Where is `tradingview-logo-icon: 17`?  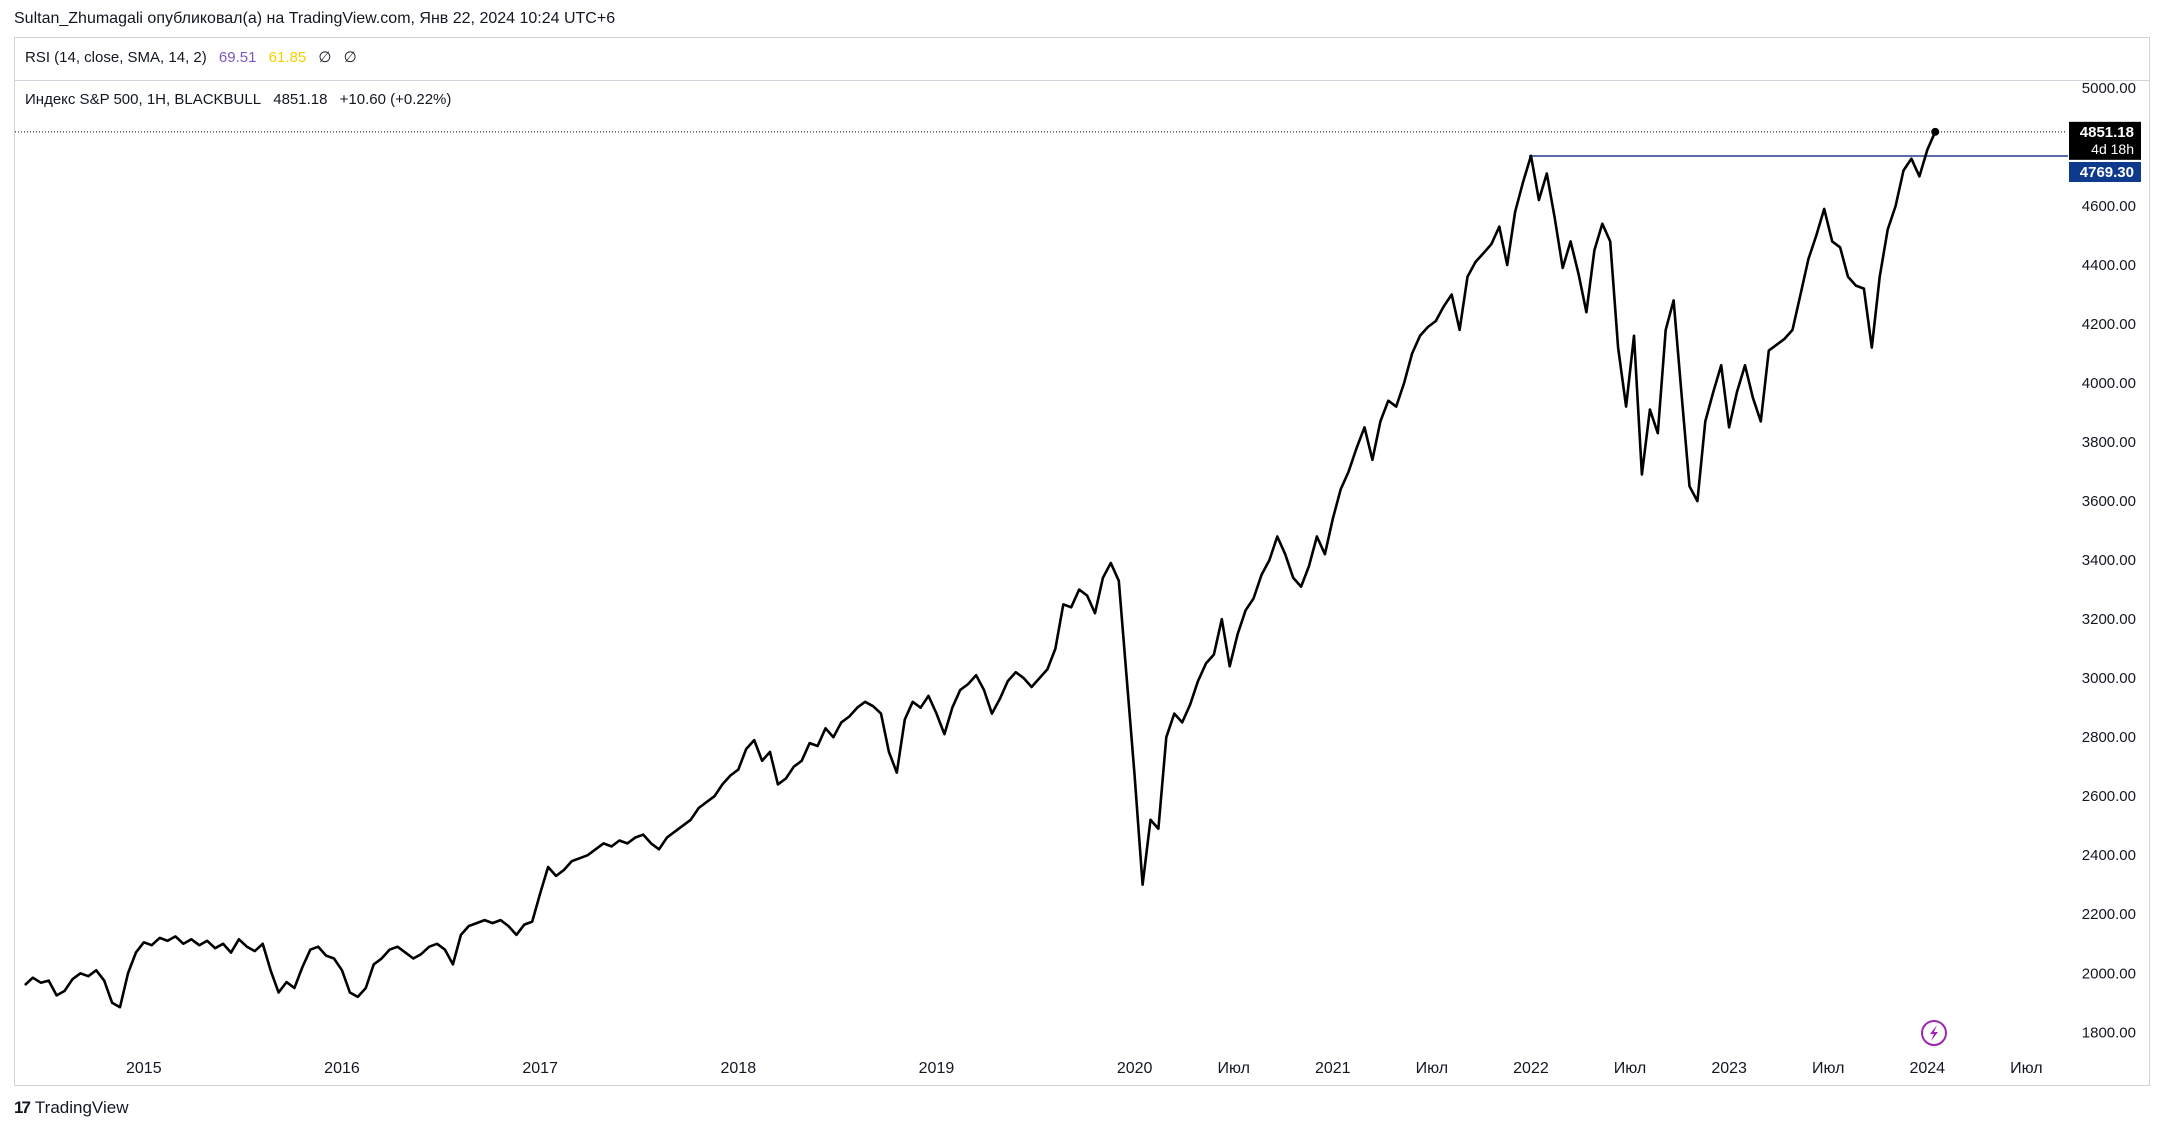 tradingview-logo-icon: 17 is located at coordinates (22, 1107).